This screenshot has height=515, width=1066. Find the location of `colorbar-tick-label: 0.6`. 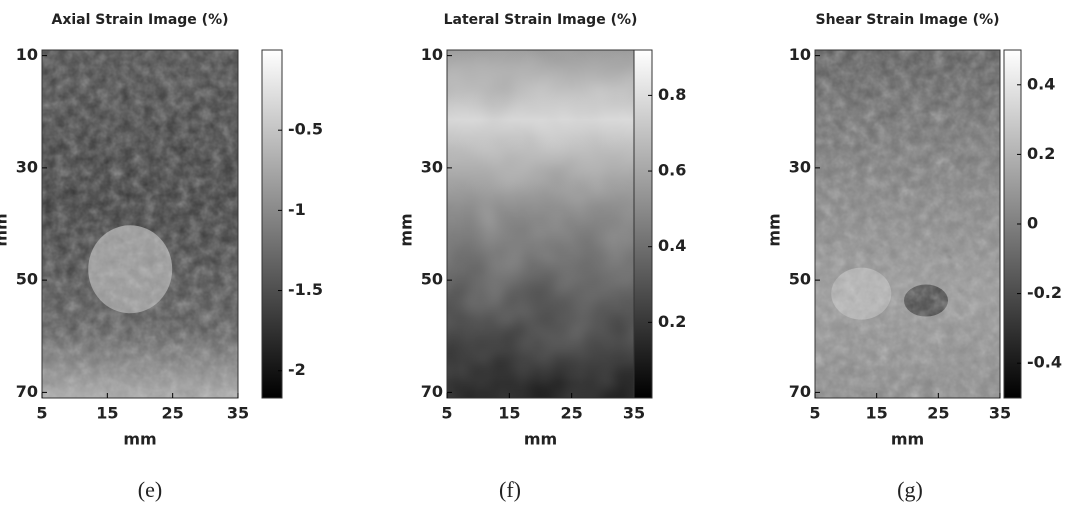

colorbar-tick-label: 0.6 is located at coordinates (672, 170).